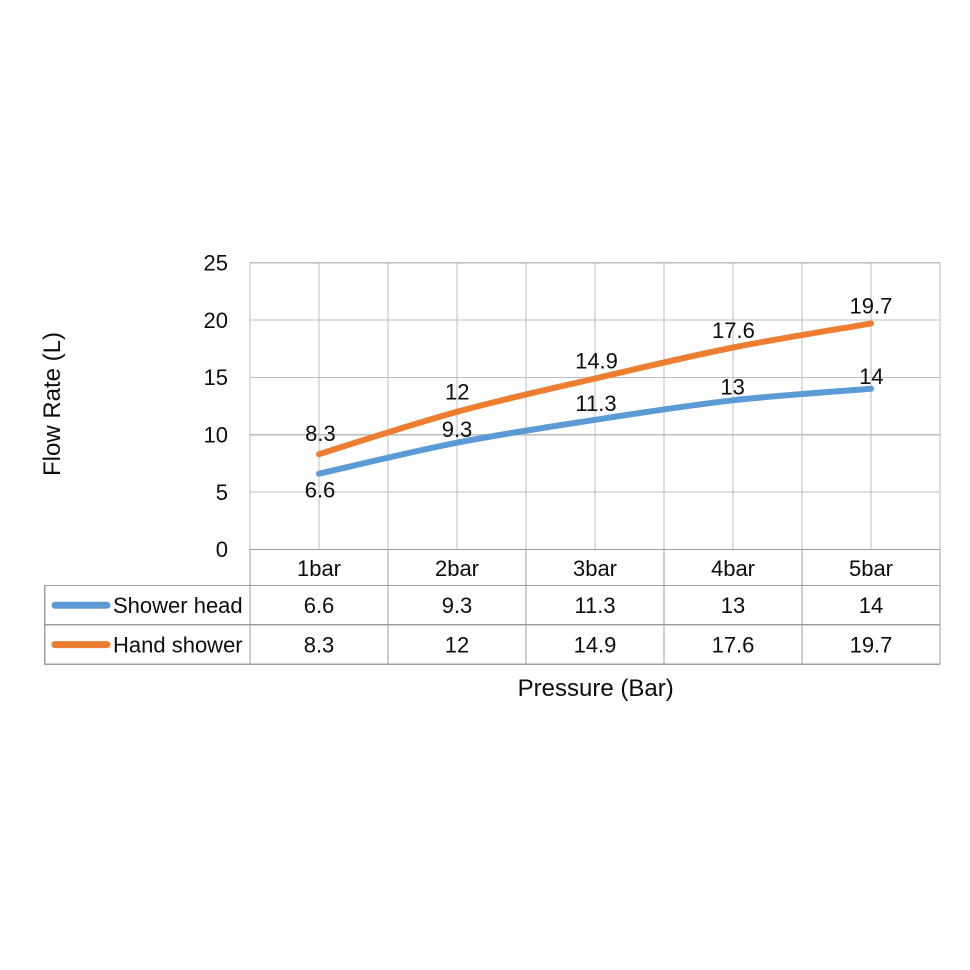 The image size is (970, 970). Describe the element at coordinates (178, 605) in the screenshot. I see `svg-text: Shower head` at that location.